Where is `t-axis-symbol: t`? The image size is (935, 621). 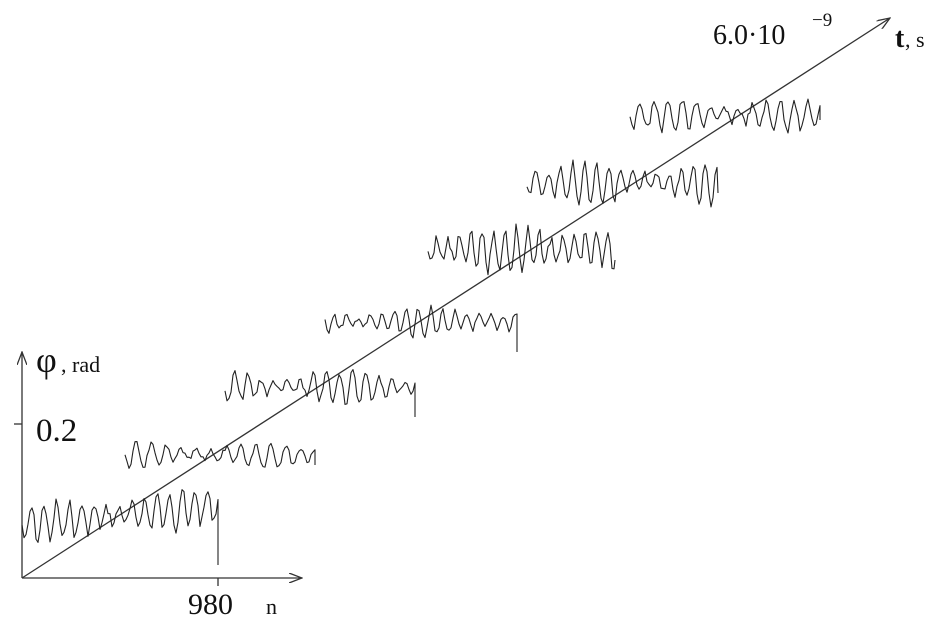
t-axis-symbol: t is located at coordinates (900, 38).